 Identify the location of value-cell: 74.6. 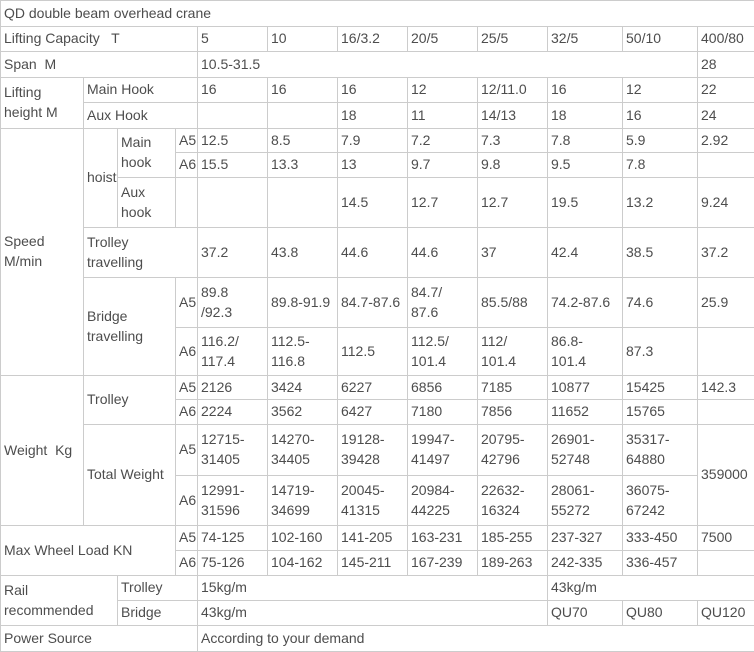
(660, 302).